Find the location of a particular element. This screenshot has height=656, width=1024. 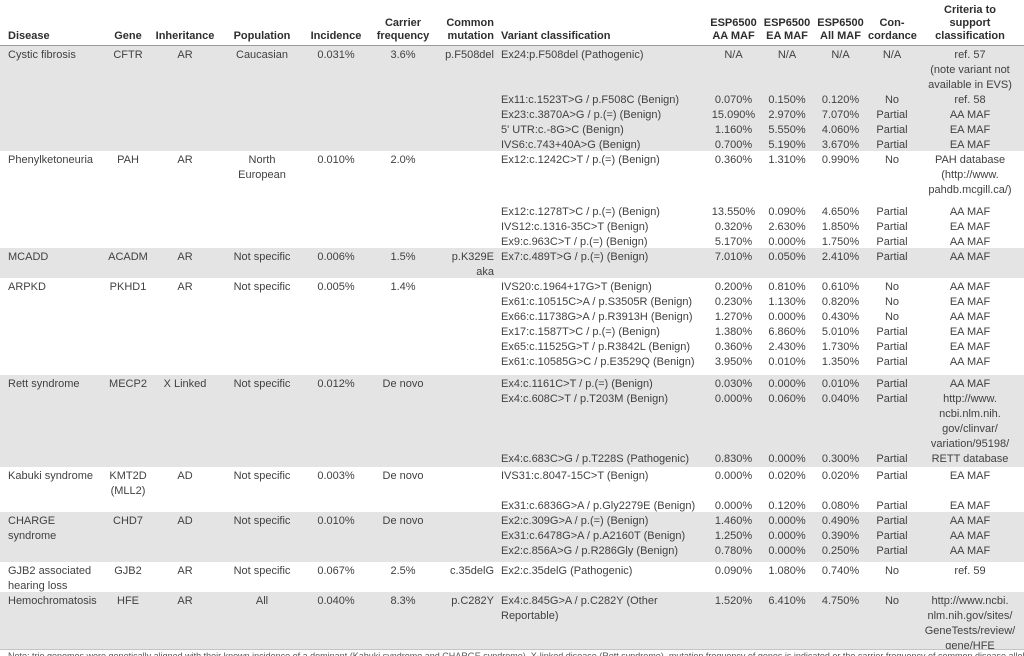

inheritance-cell: AD is located at coordinates (185, 476).